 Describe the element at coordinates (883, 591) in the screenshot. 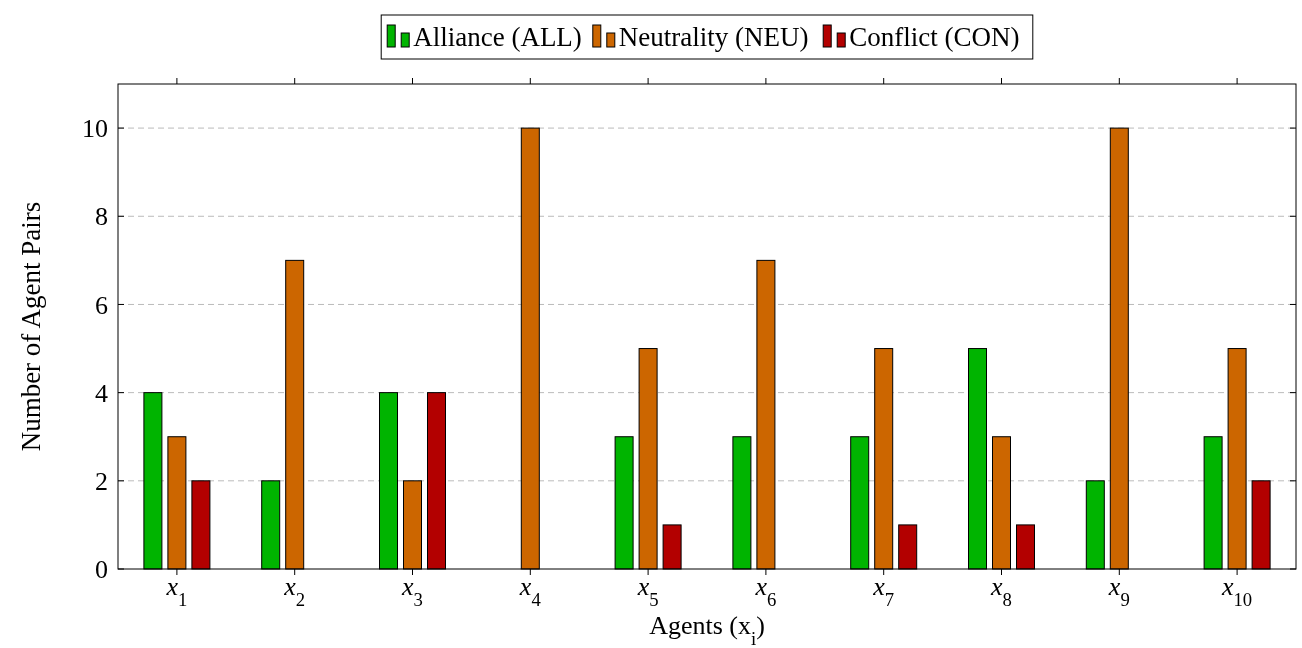

I see `x-tick-label: x$_{7}$` at that location.